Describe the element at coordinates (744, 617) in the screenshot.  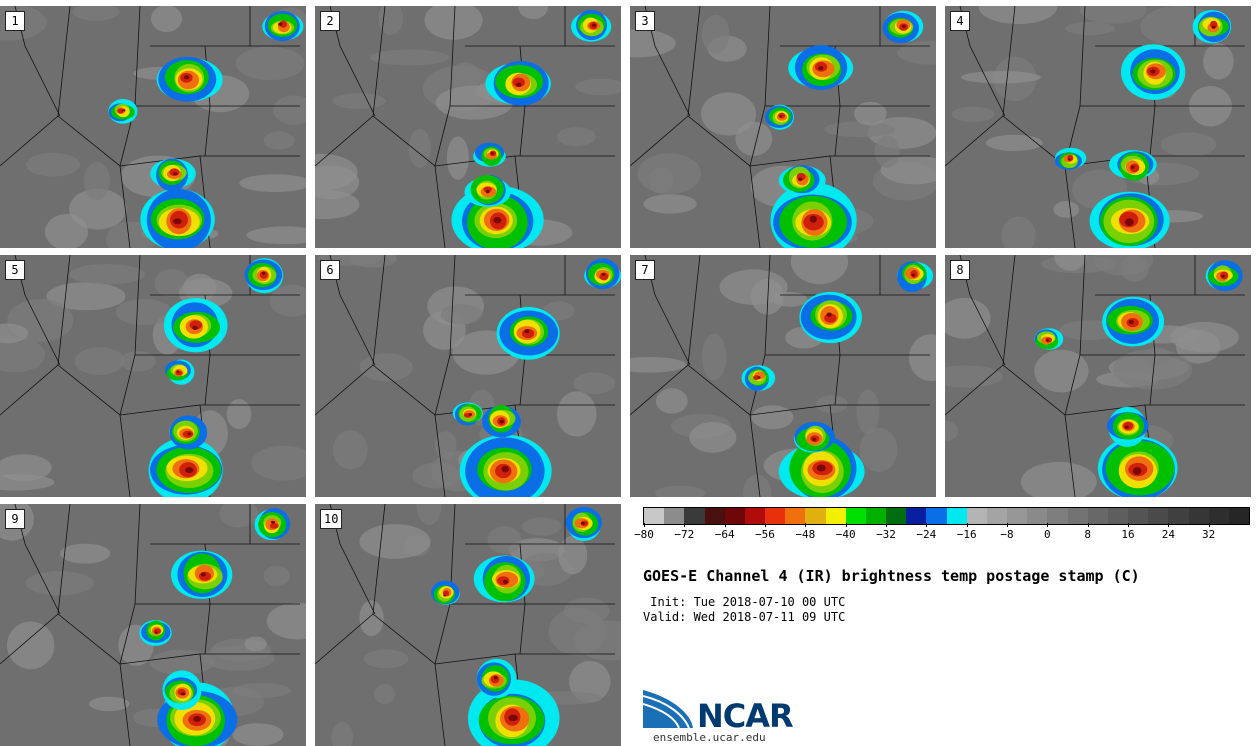
I see `valid-time: Valid: Wed 2018-07-11 09 UTC` at that location.